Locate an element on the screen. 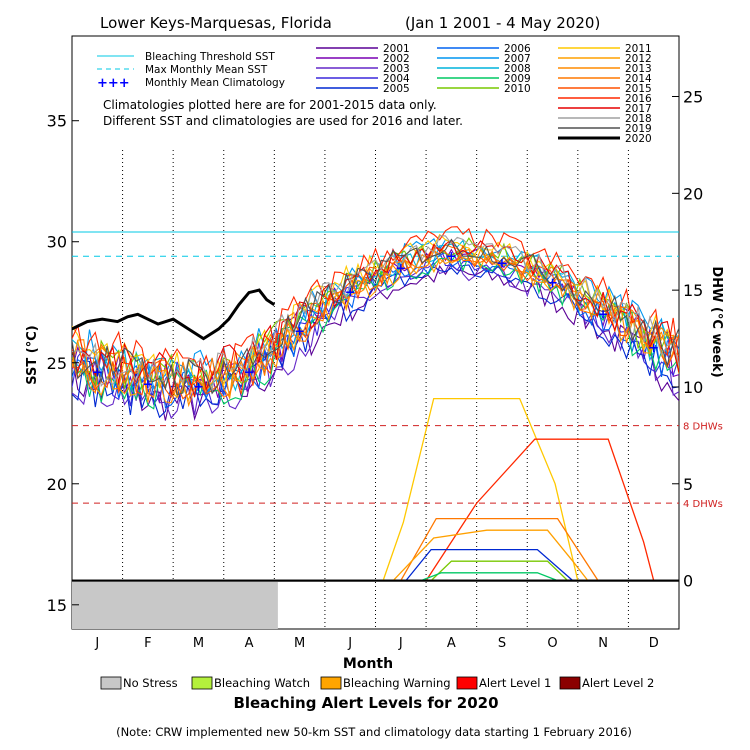 The height and width of the screenshot is (750, 750). y-left-tick-label: 15 is located at coordinates (57, 605).